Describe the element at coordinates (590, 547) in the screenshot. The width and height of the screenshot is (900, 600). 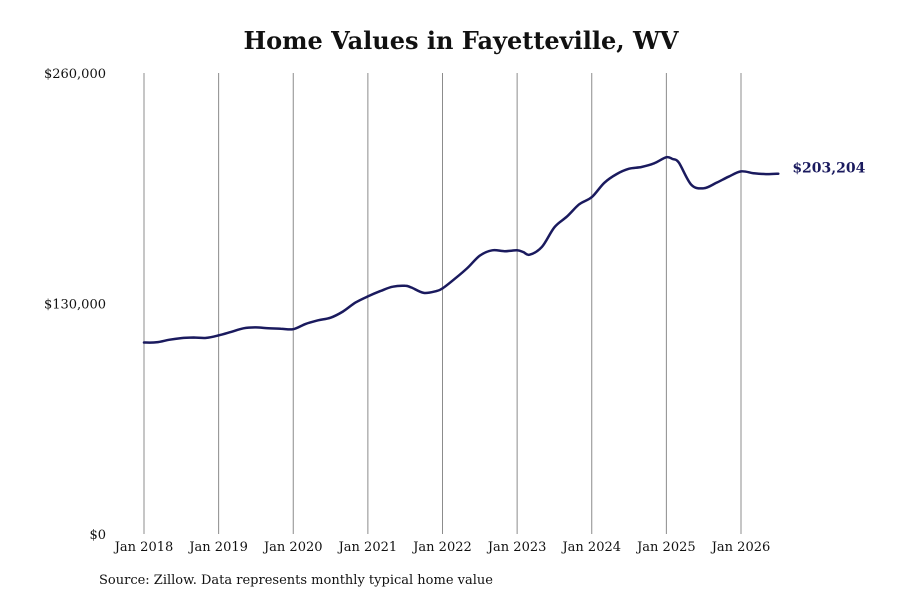
I see `x-tick-label: Jan 2024` at that location.